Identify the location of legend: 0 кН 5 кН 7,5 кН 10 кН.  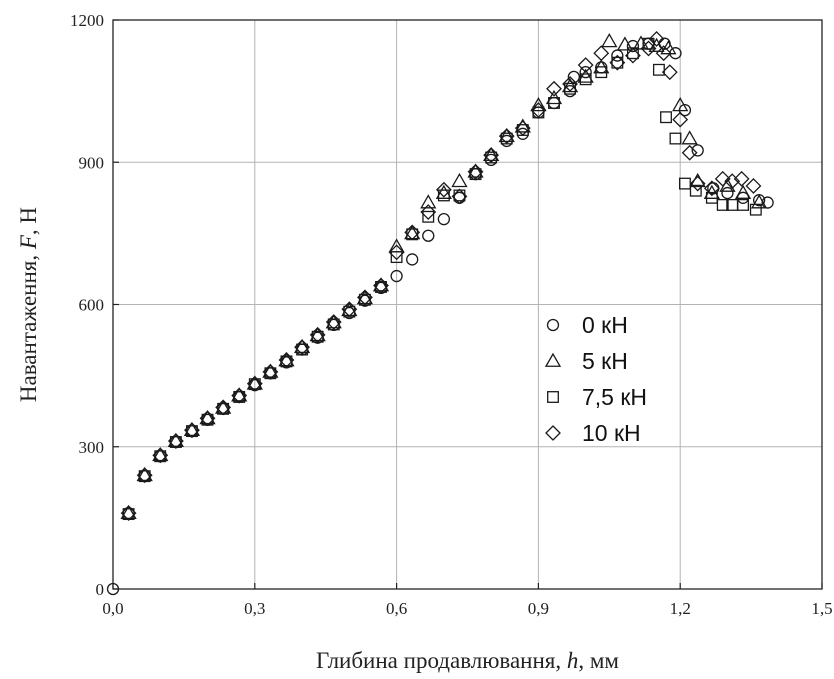
(595, 379).